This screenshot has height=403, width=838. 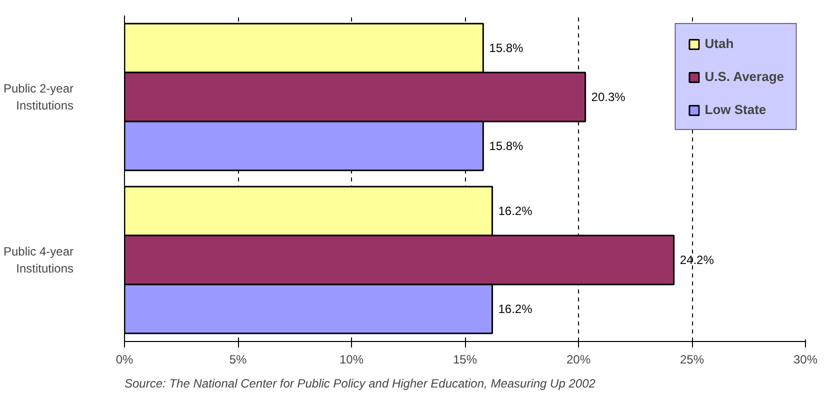 What do you see at coordinates (697, 260) in the screenshot?
I see `data-label: 24.2%` at bounding box center [697, 260].